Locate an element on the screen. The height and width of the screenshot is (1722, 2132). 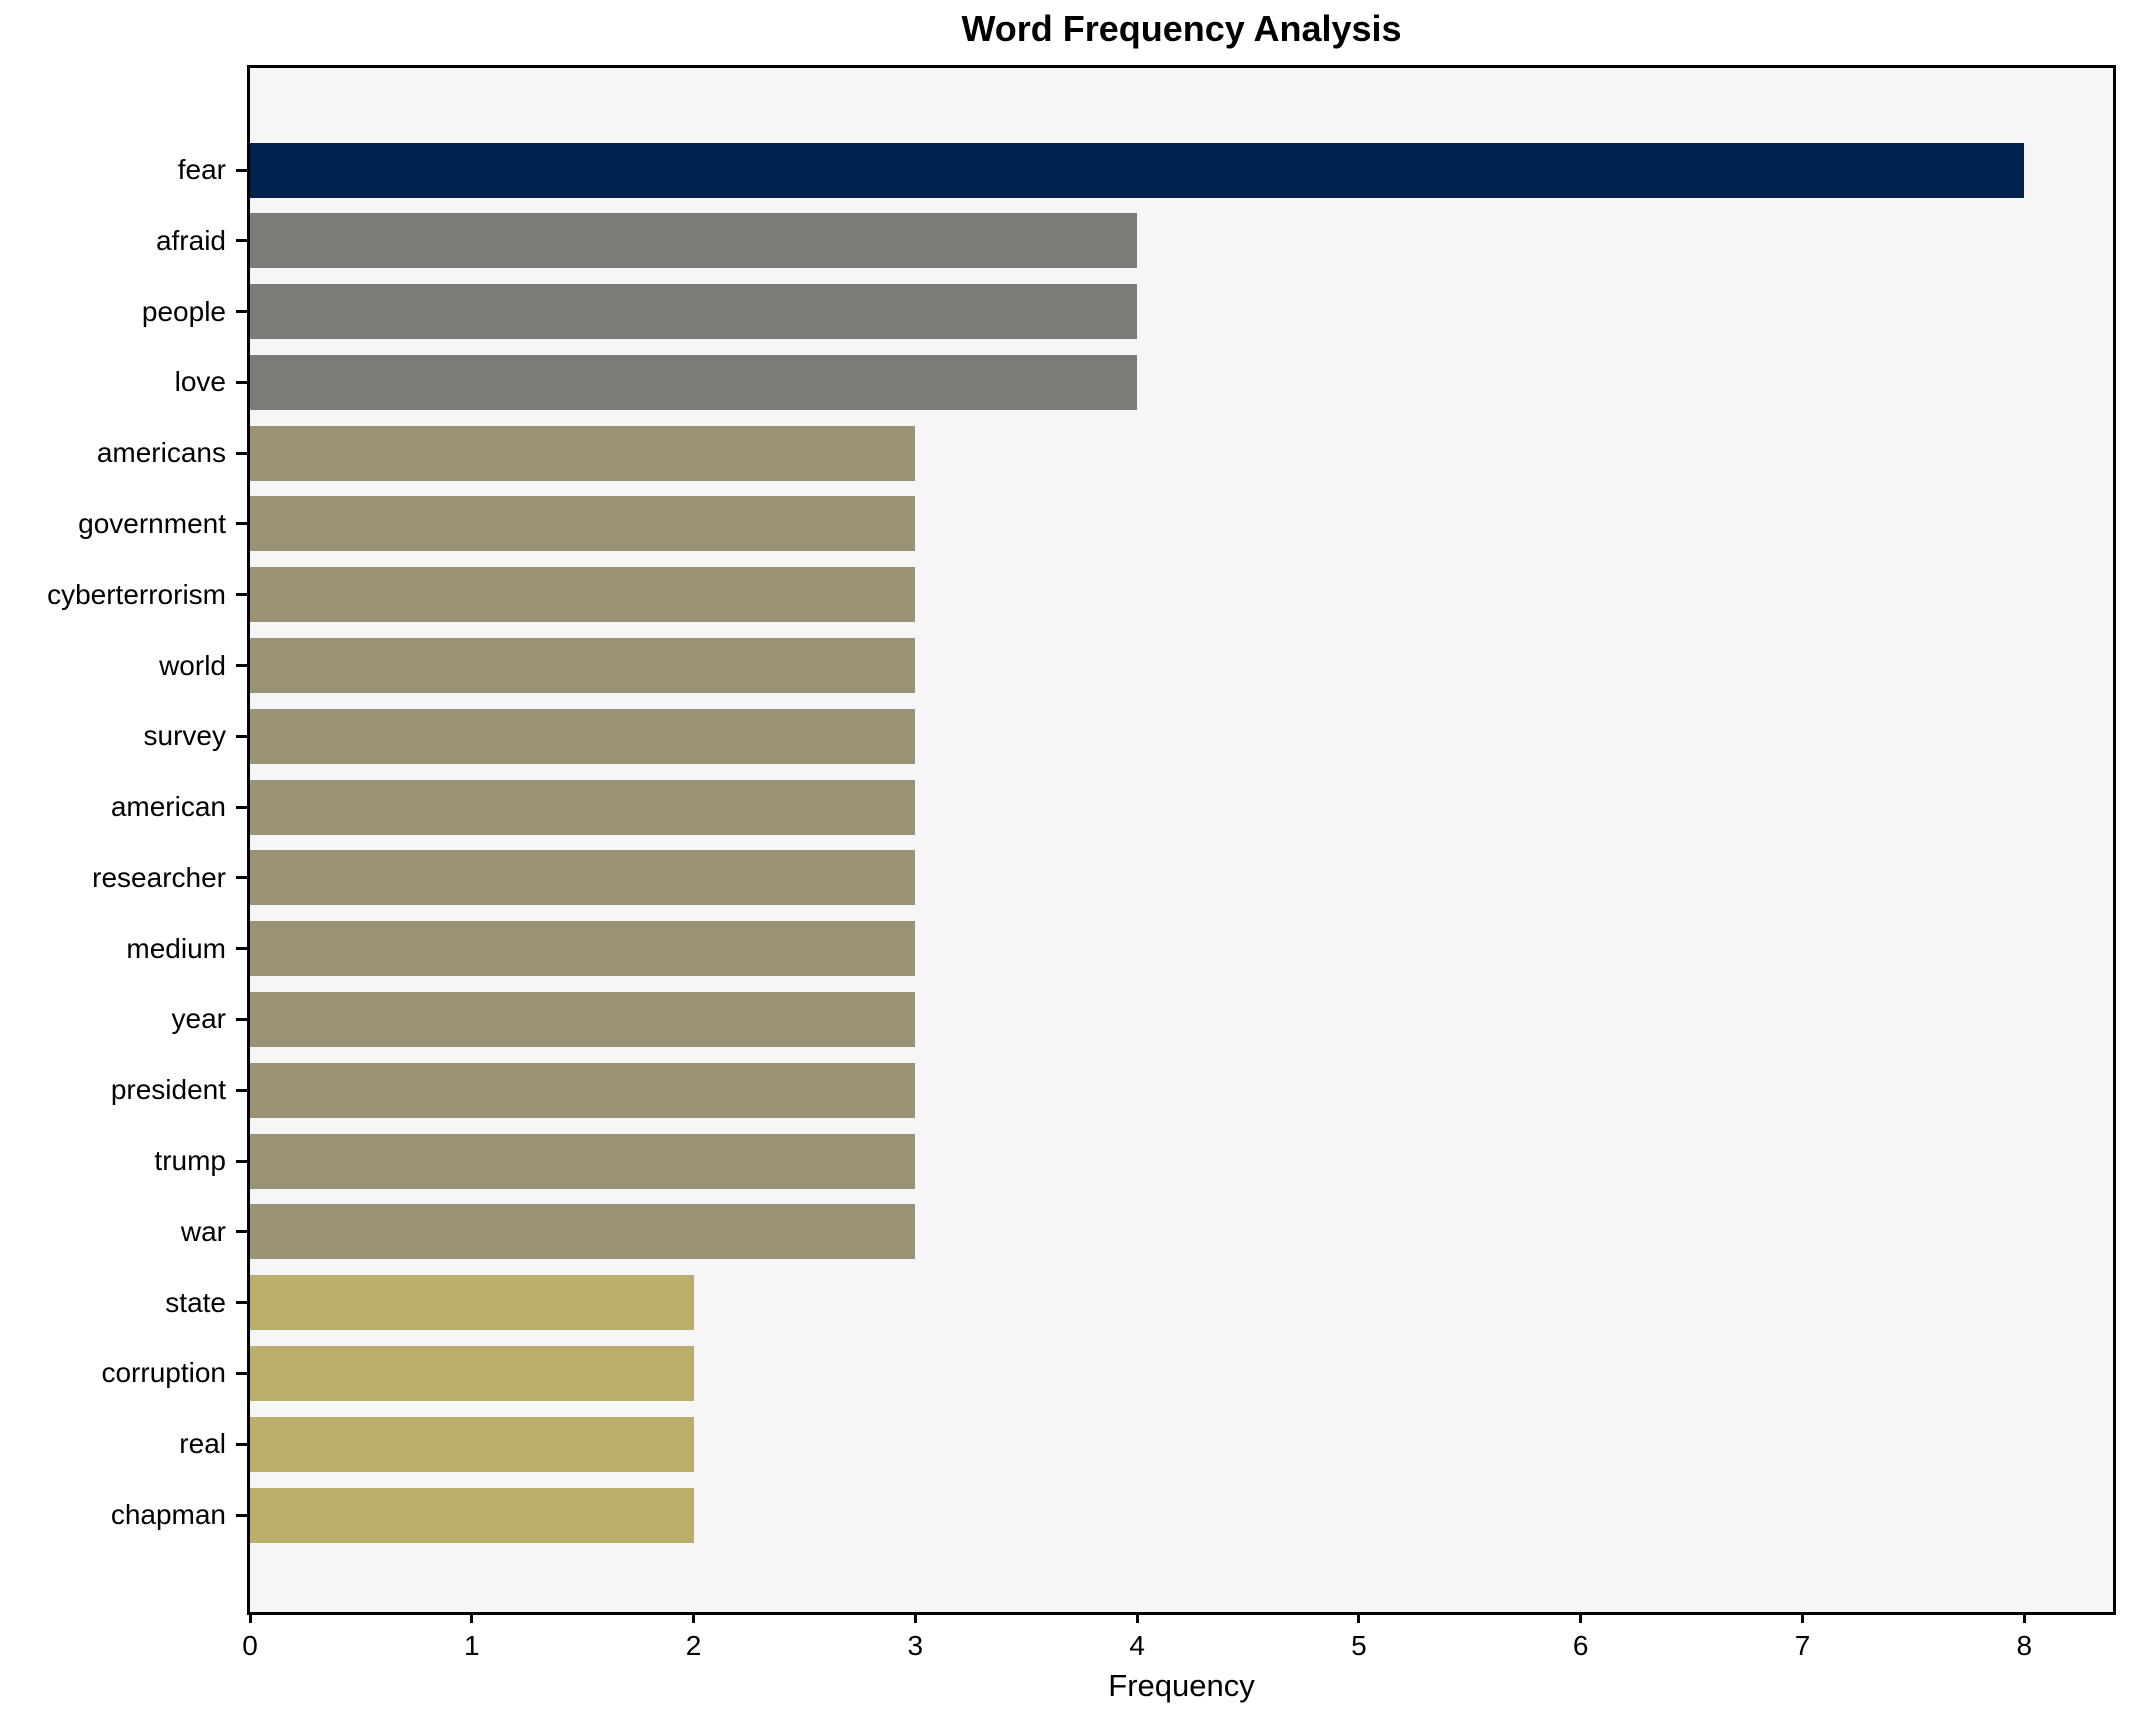
bar-war is located at coordinates (583, 1232).